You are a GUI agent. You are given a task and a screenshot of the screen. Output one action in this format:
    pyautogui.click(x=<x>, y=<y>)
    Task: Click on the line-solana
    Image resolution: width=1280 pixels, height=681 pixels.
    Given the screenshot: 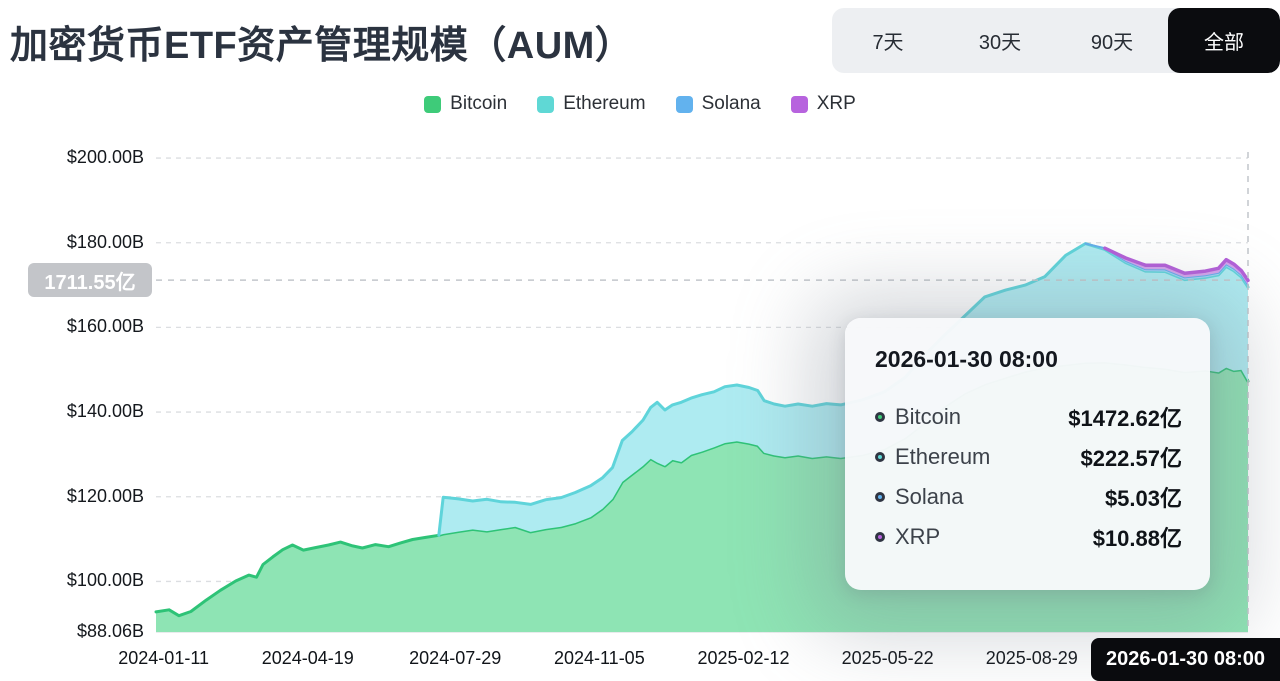 What is the action you would take?
    pyautogui.click(x=1166, y=264)
    